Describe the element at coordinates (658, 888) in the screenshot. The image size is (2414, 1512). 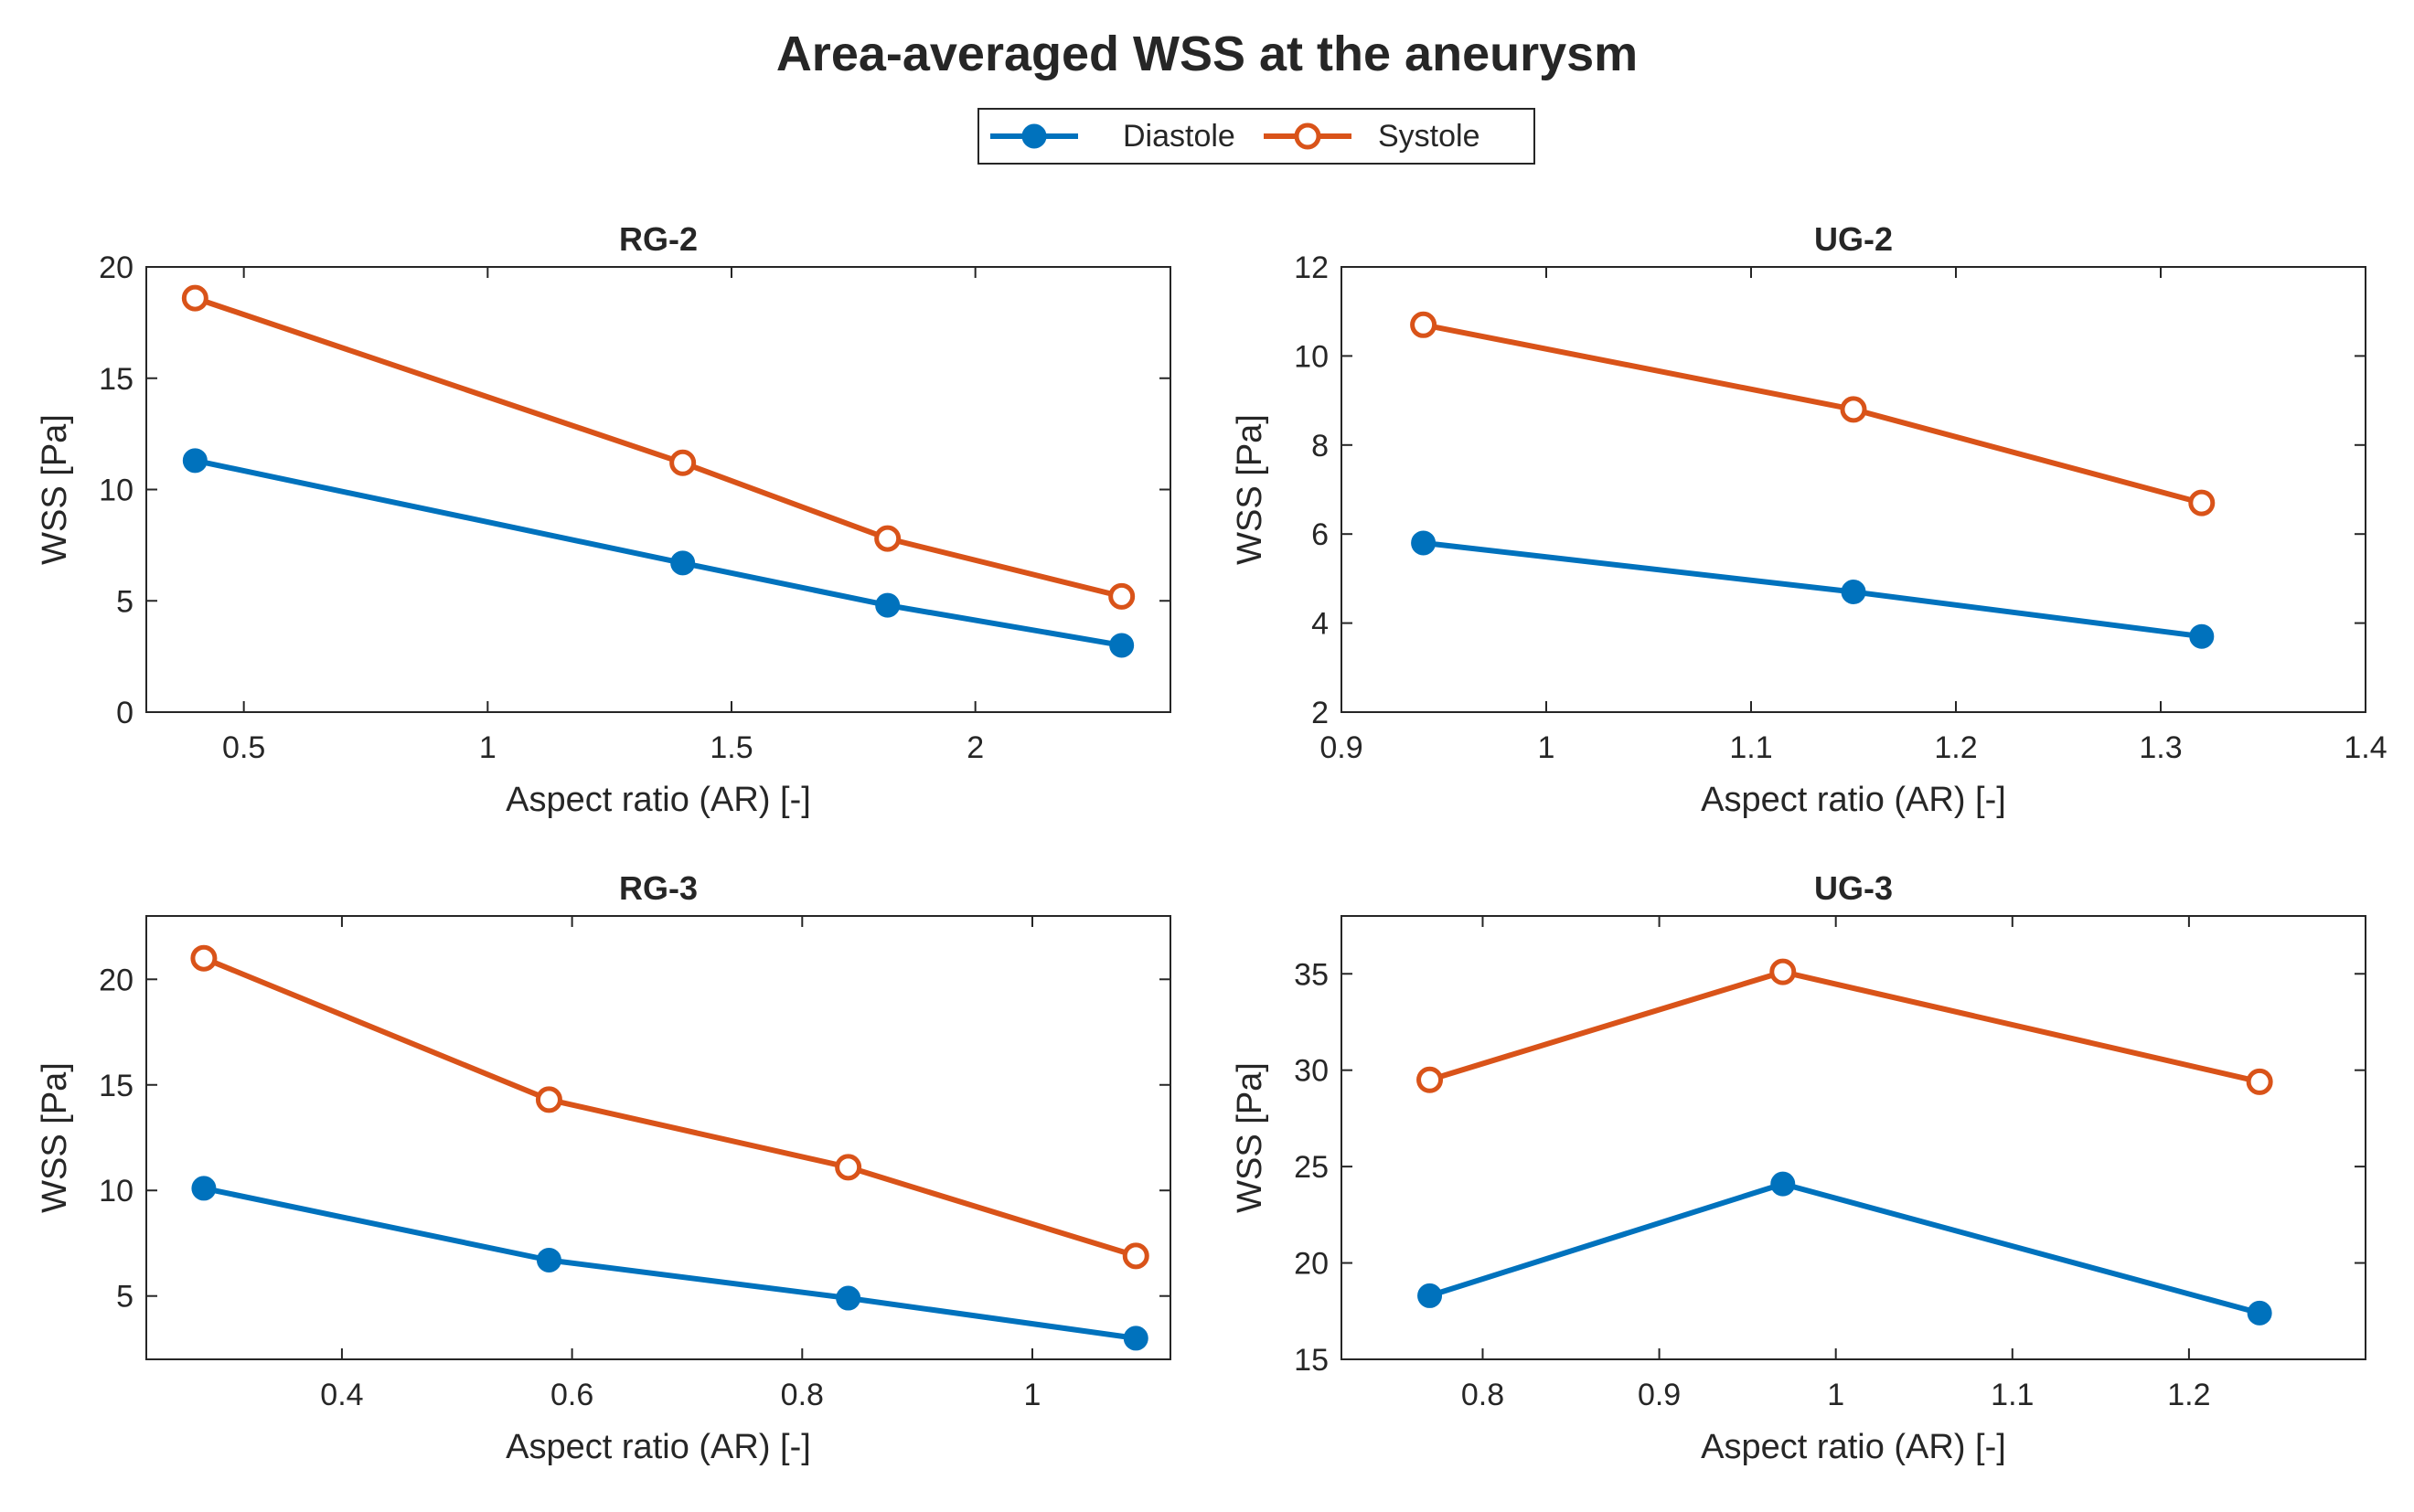
I see `panel-title-rg3: RG-3` at that location.